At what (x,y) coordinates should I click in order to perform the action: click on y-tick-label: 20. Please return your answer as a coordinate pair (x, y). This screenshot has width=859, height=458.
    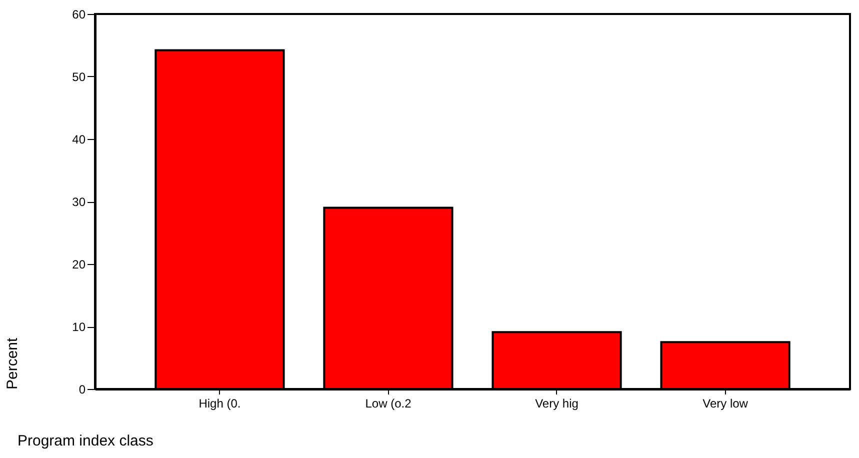
    Looking at the image, I should click on (79, 265).